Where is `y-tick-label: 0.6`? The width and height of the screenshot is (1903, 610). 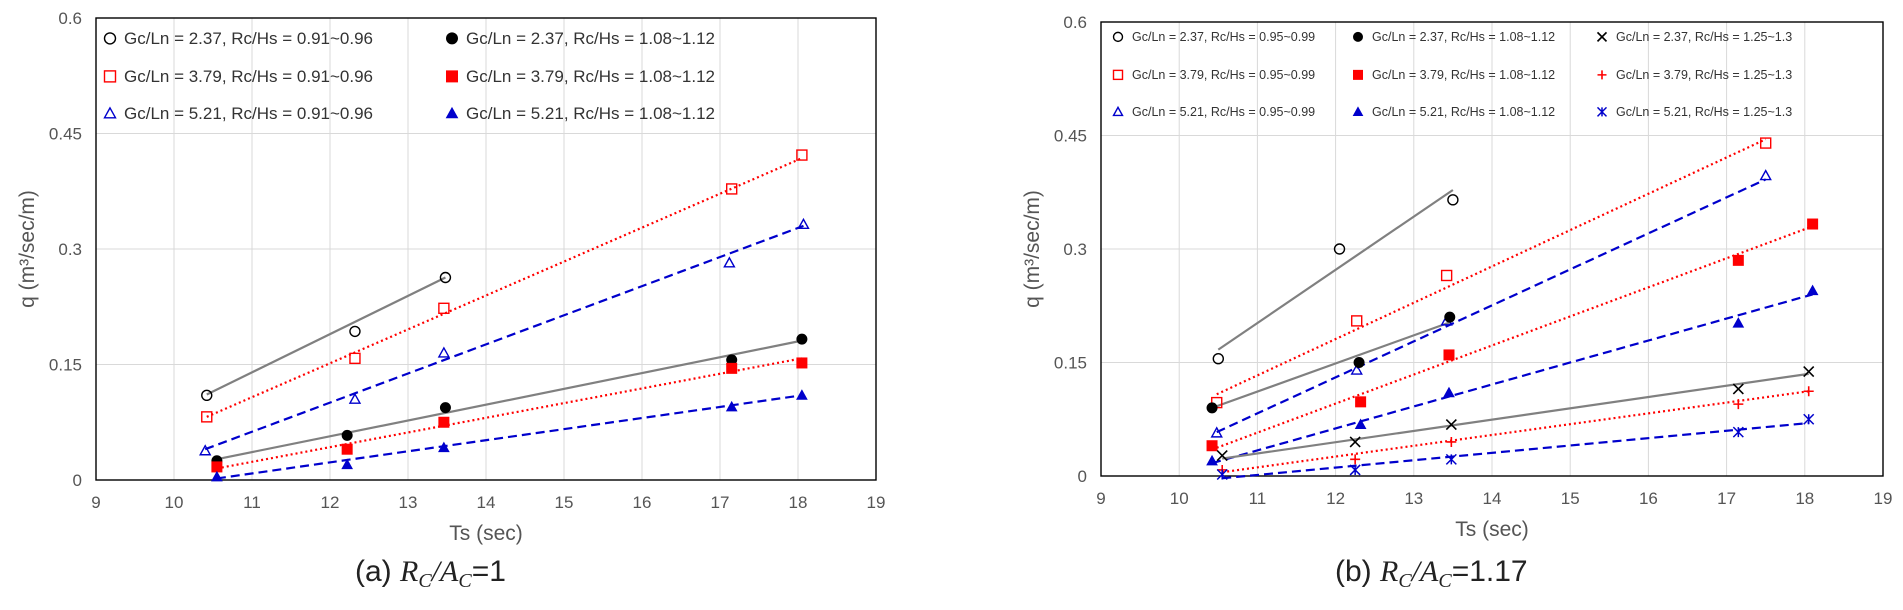 y-tick-label: 0.6 is located at coordinates (1075, 22).